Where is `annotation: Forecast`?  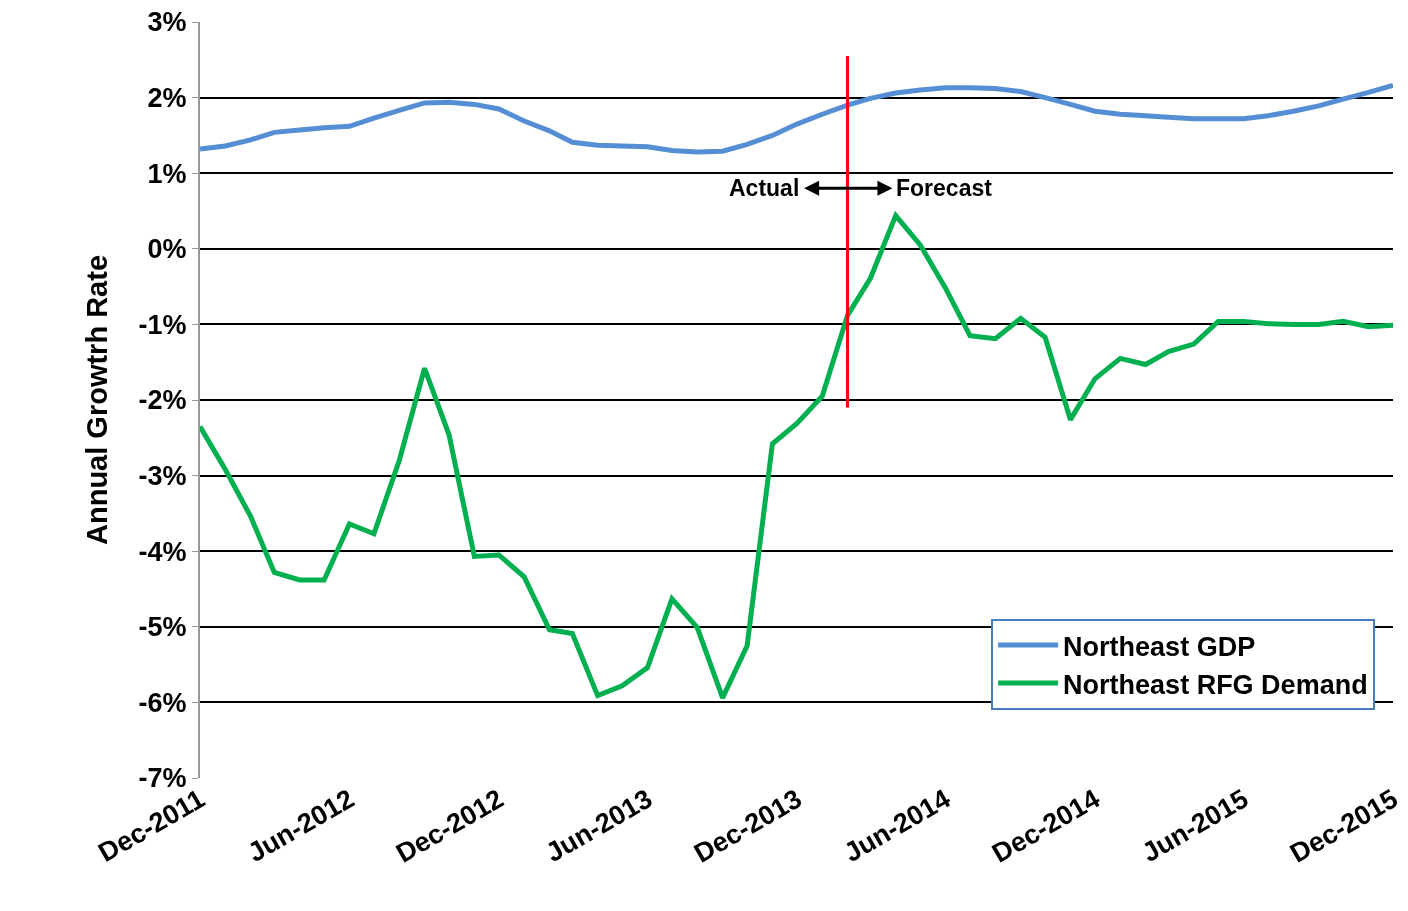
annotation: Forecast is located at coordinates (944, 188).